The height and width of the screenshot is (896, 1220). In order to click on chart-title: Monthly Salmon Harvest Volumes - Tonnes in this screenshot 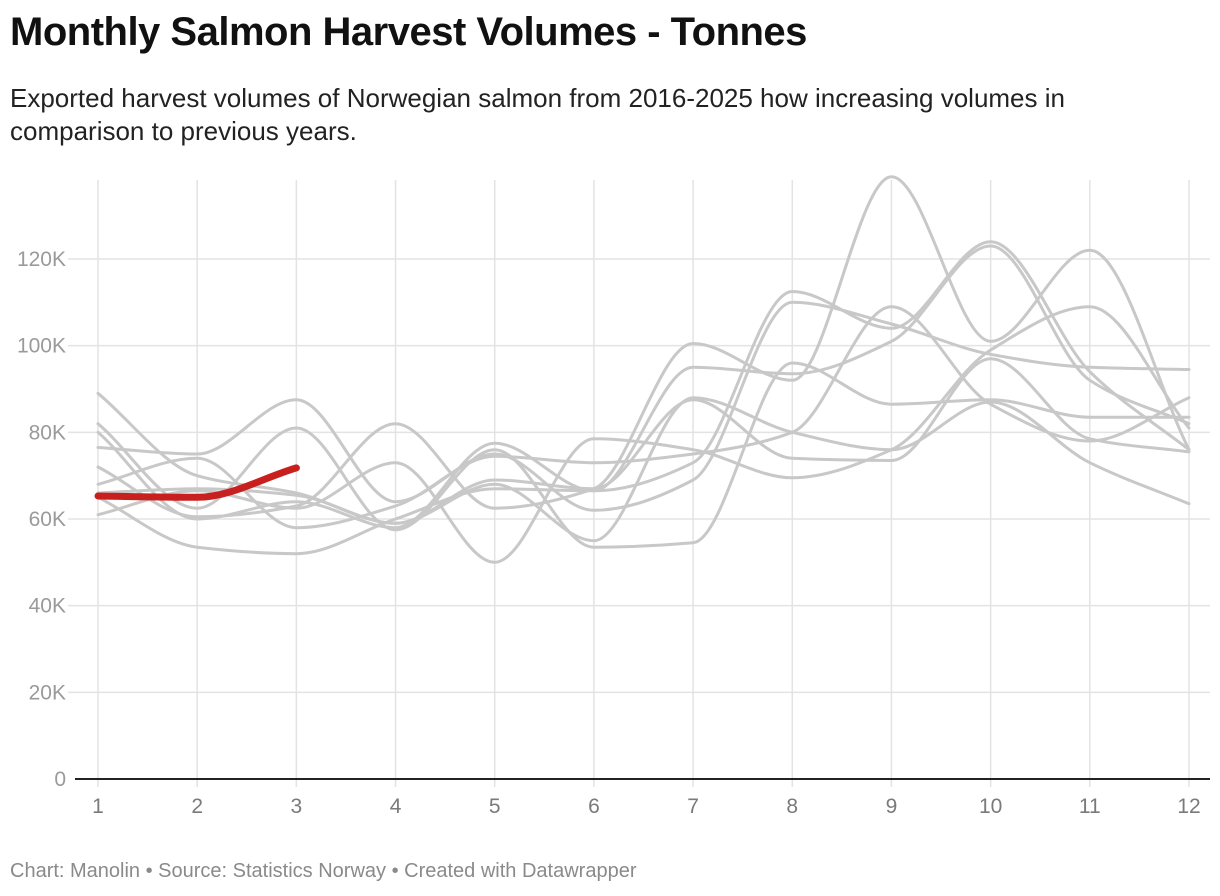, I will do `click(408, 32)`.